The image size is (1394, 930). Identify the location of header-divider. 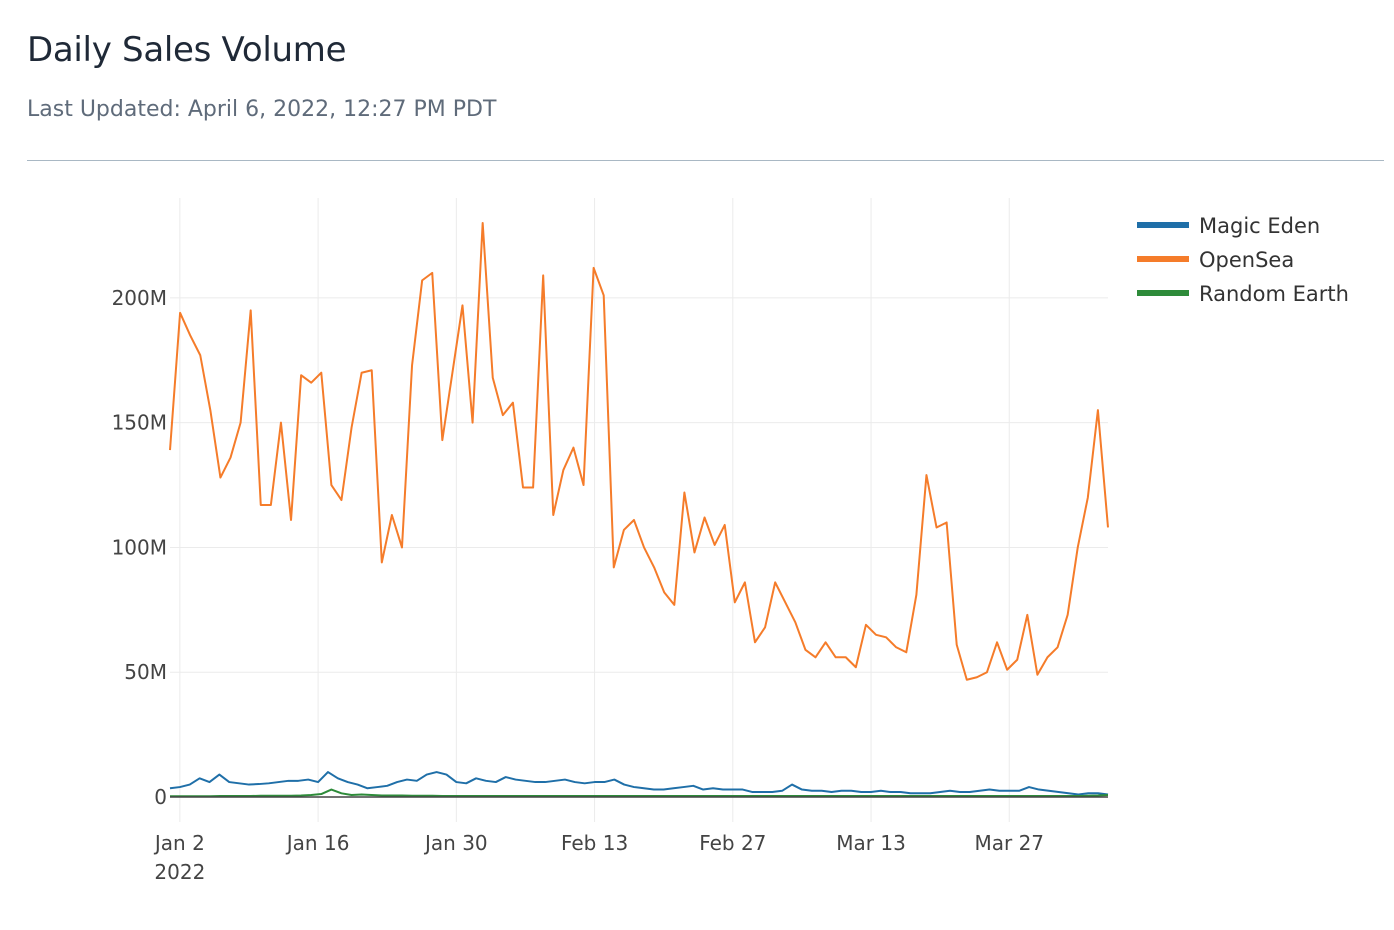
(705, 160).